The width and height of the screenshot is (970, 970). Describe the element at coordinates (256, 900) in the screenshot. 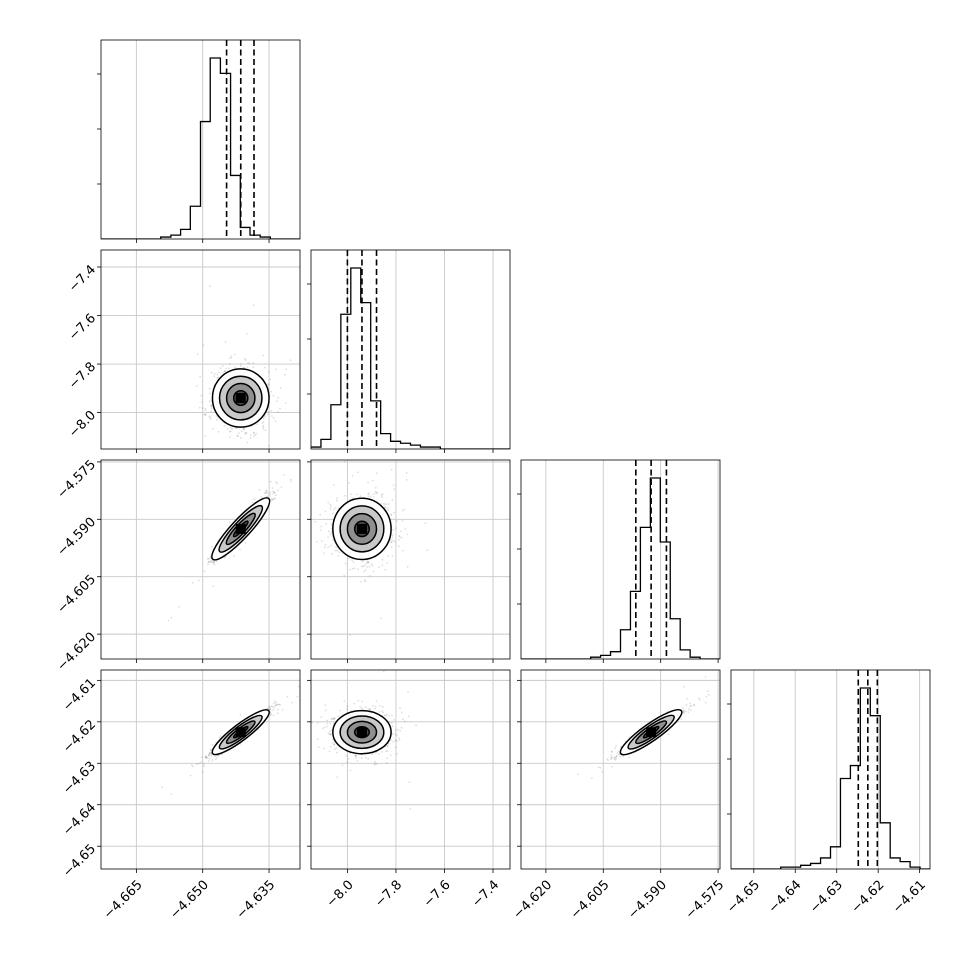

I see `x-tick-label: −4.635` at that location.